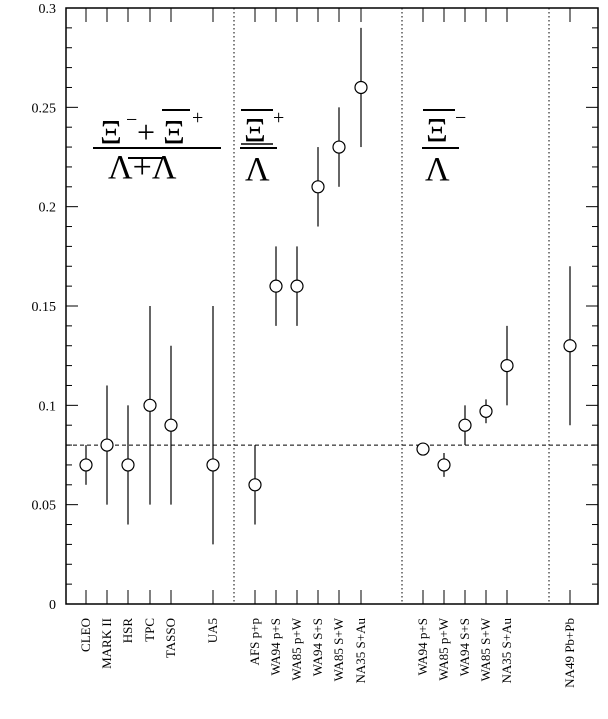 The width and height of the screenshot is (608, 719). I want to click on x-category-label: TASSO, so click(170, 638).